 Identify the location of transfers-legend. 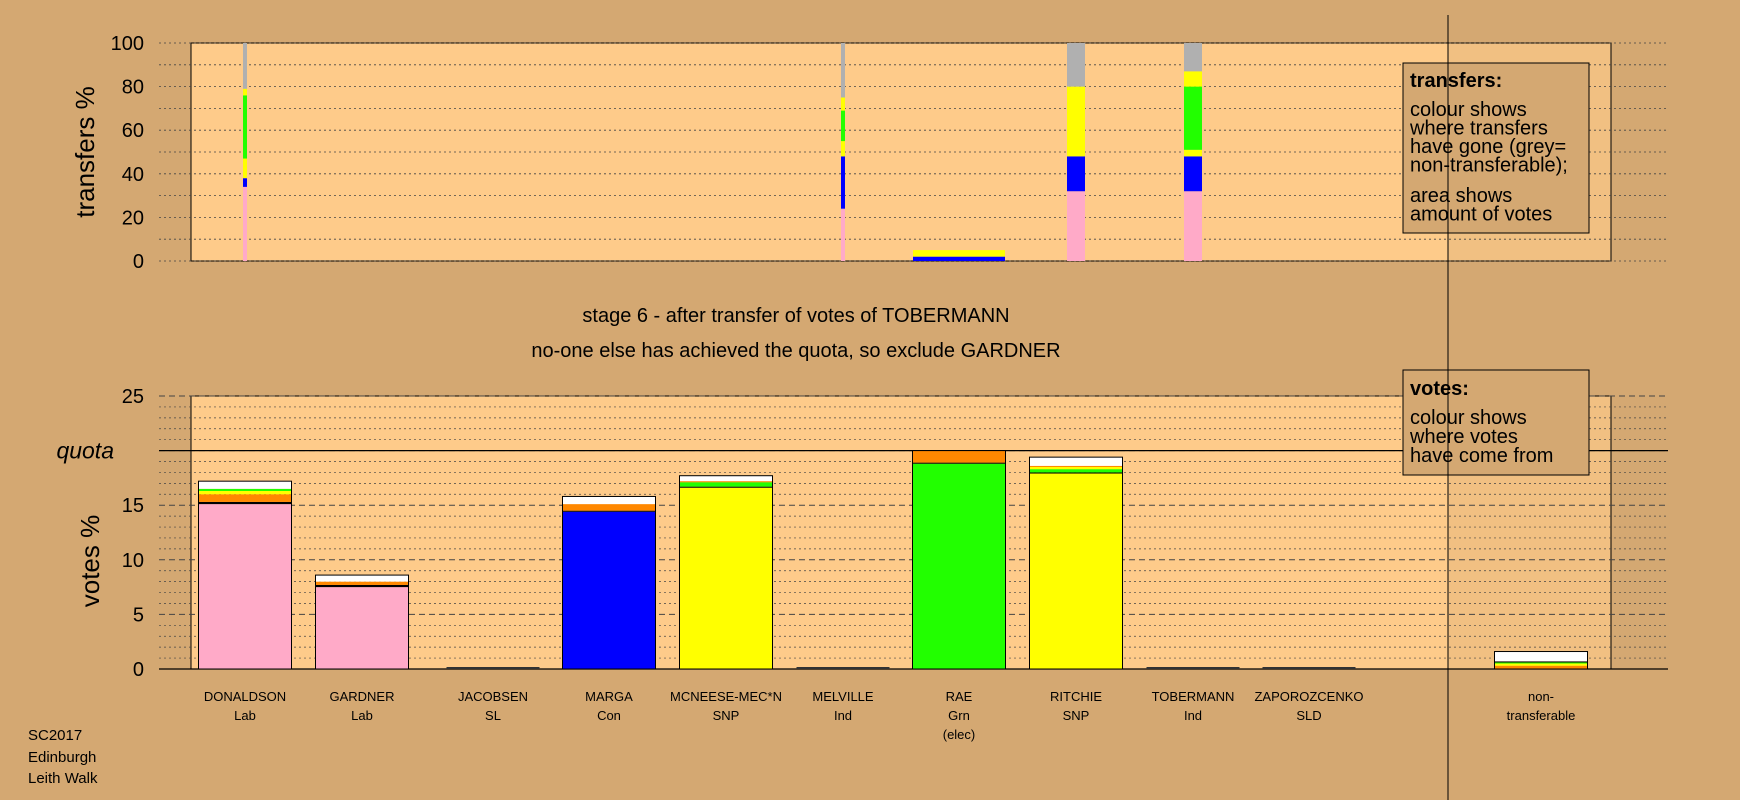
(1496, 148).